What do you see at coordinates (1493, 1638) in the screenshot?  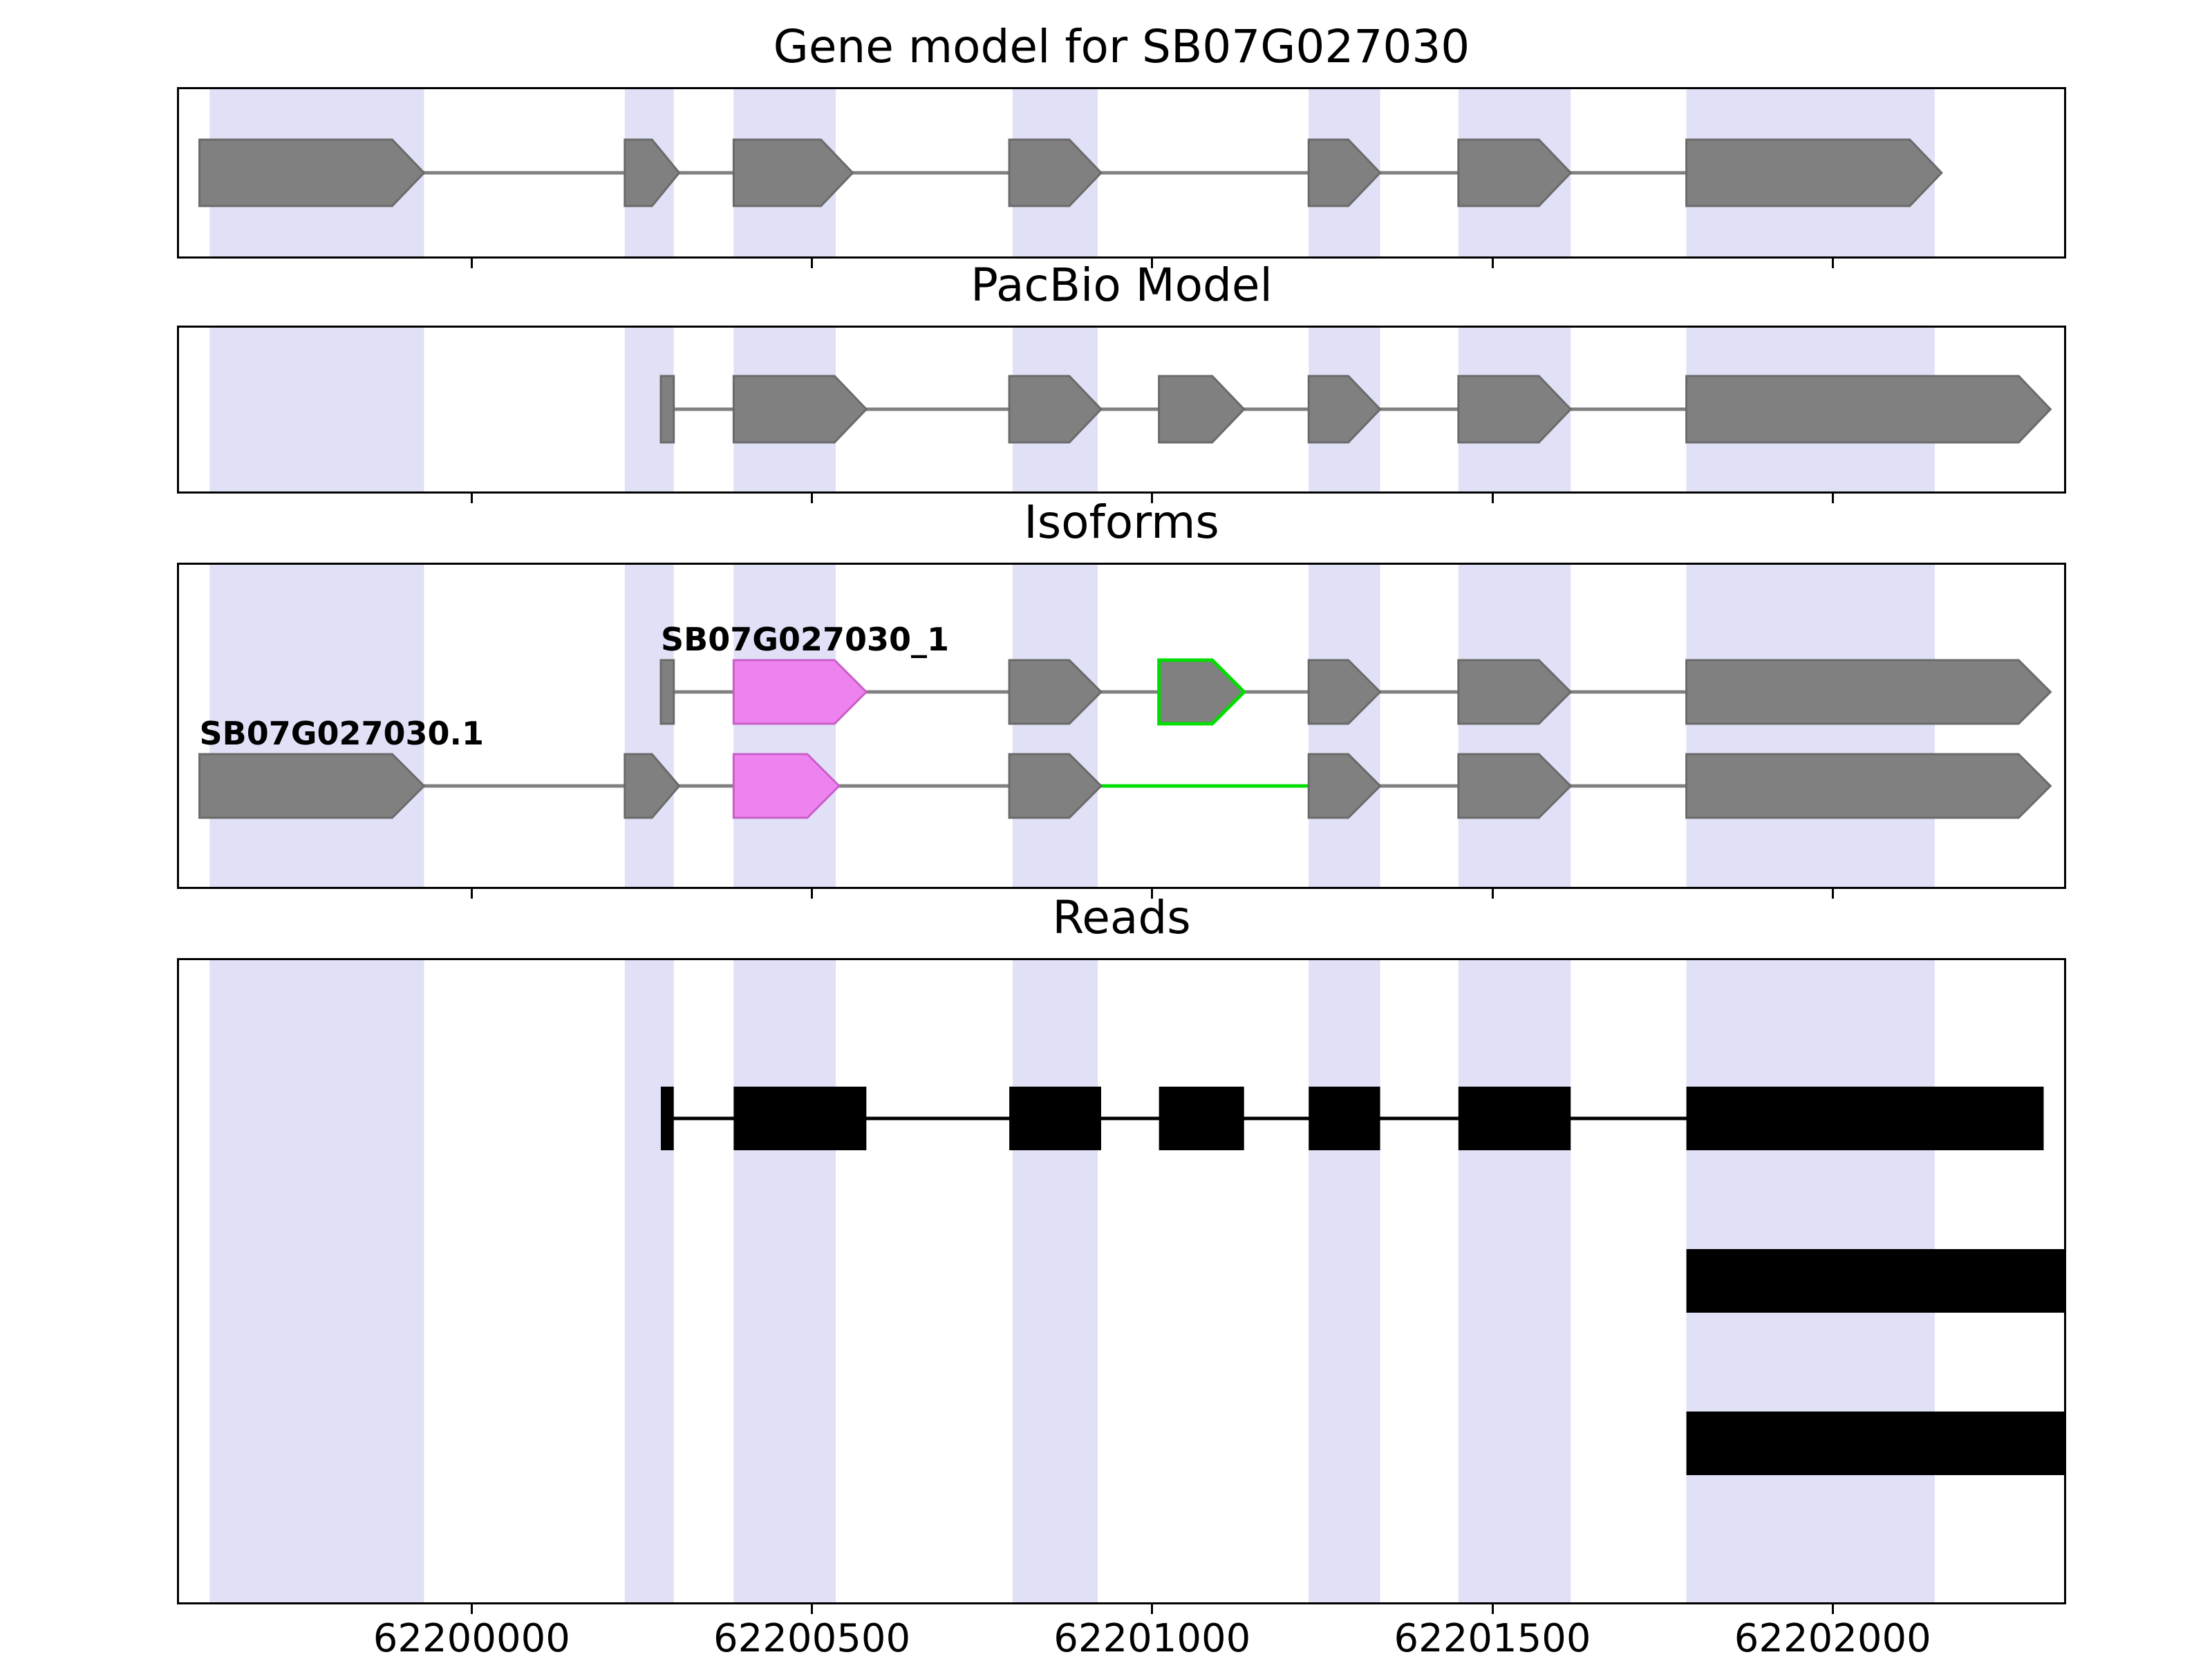 I see `x-tick-label: 62201500` at bounding box center [1493, 1638].